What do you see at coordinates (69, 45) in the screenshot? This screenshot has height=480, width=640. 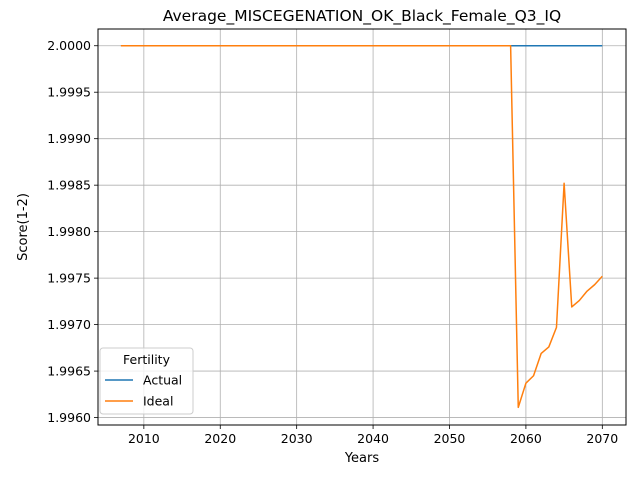 I see `y-tick-label: 2.0000` at bounding box center [69, 45].